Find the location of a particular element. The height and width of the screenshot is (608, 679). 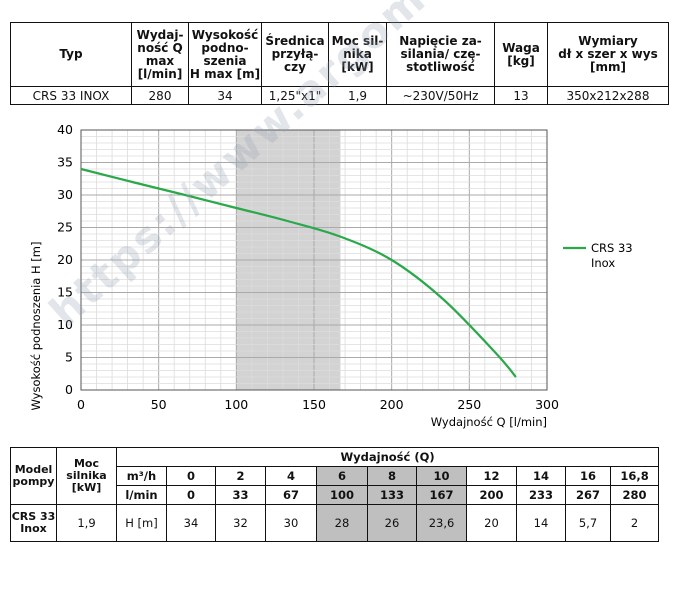

perf-m3h-cell: 14 is located at coordinates (541, 476).